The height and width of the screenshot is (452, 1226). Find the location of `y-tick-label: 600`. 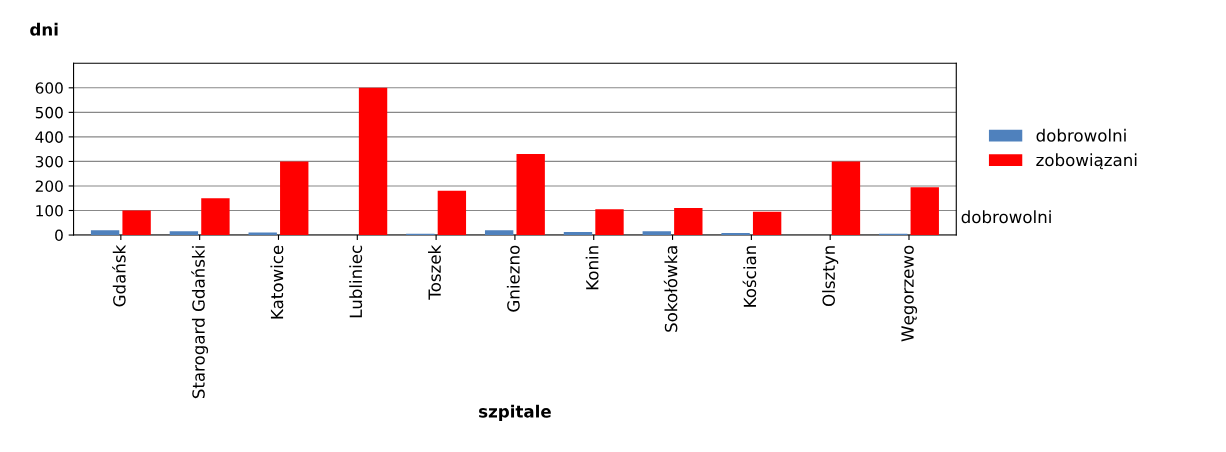

y-tick-label: 600 is located at coordinates (49, 88).